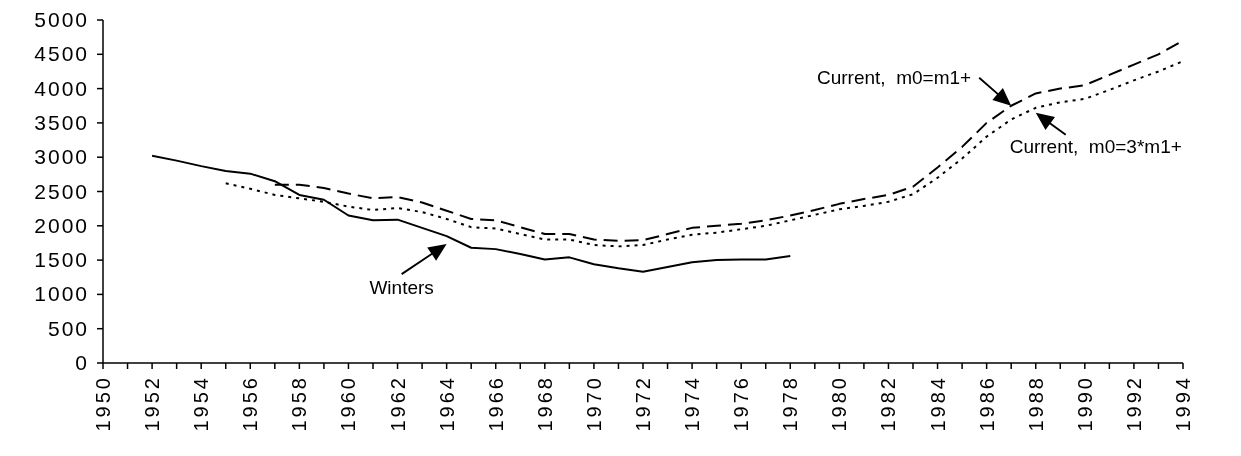  What do you see at coordinates (61, 19) in the screenshot?
I see `y-tick-label: 5000` at bounding box center [61, 19].